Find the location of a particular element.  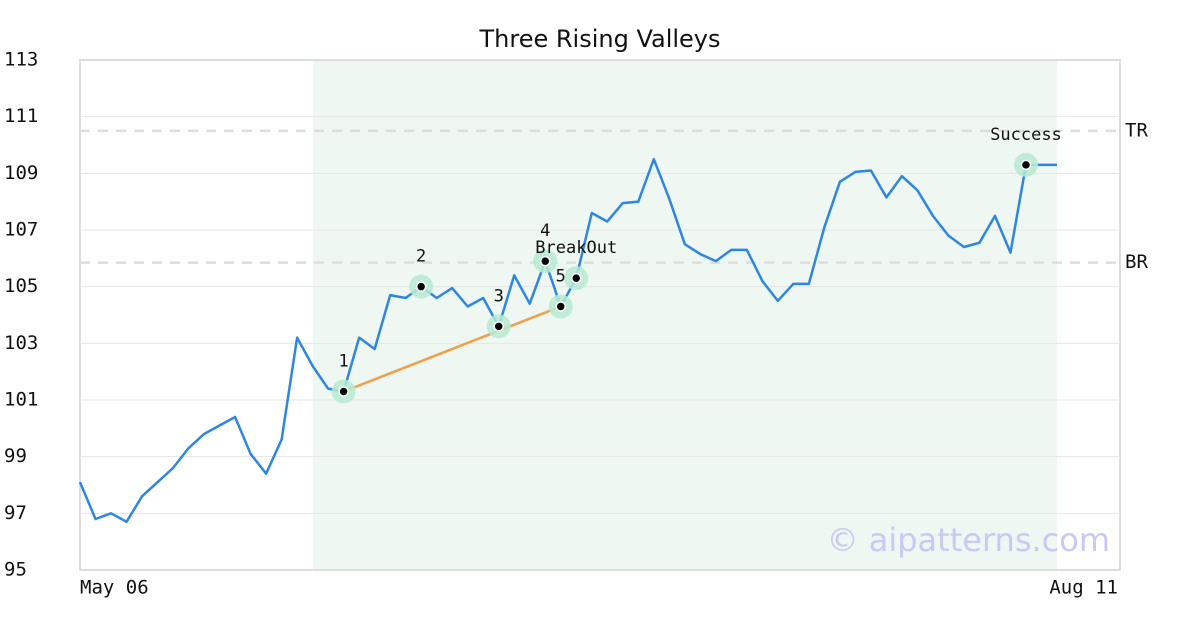

marker-label: BreakOut is located at coordinates (576, 248).